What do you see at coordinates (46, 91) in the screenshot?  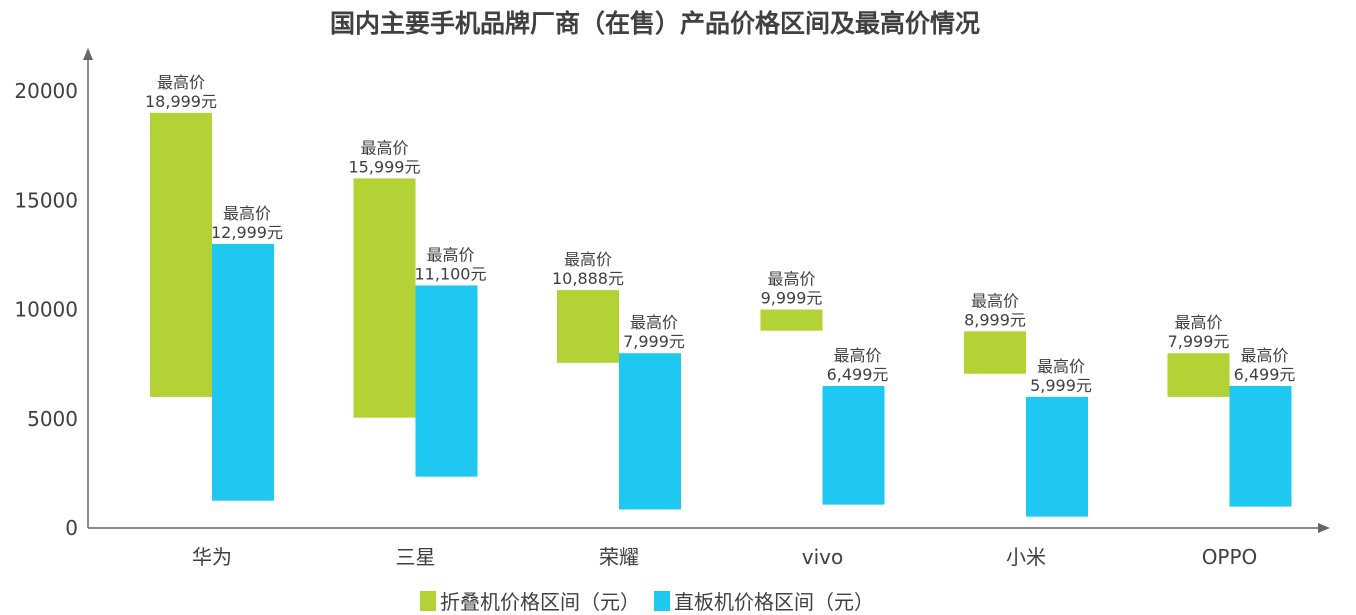 I see `y-tick-label: 20000` at bounding box center [46, 91].